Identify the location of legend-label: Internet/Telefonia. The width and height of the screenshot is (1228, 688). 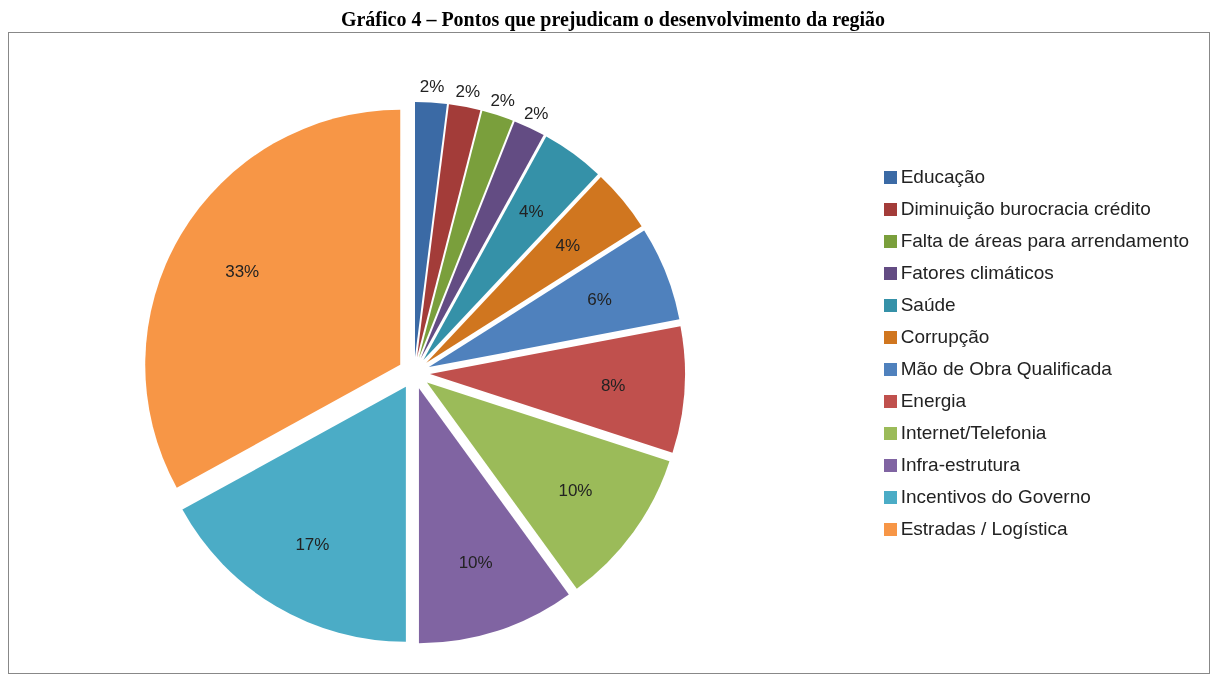
(973, 433).